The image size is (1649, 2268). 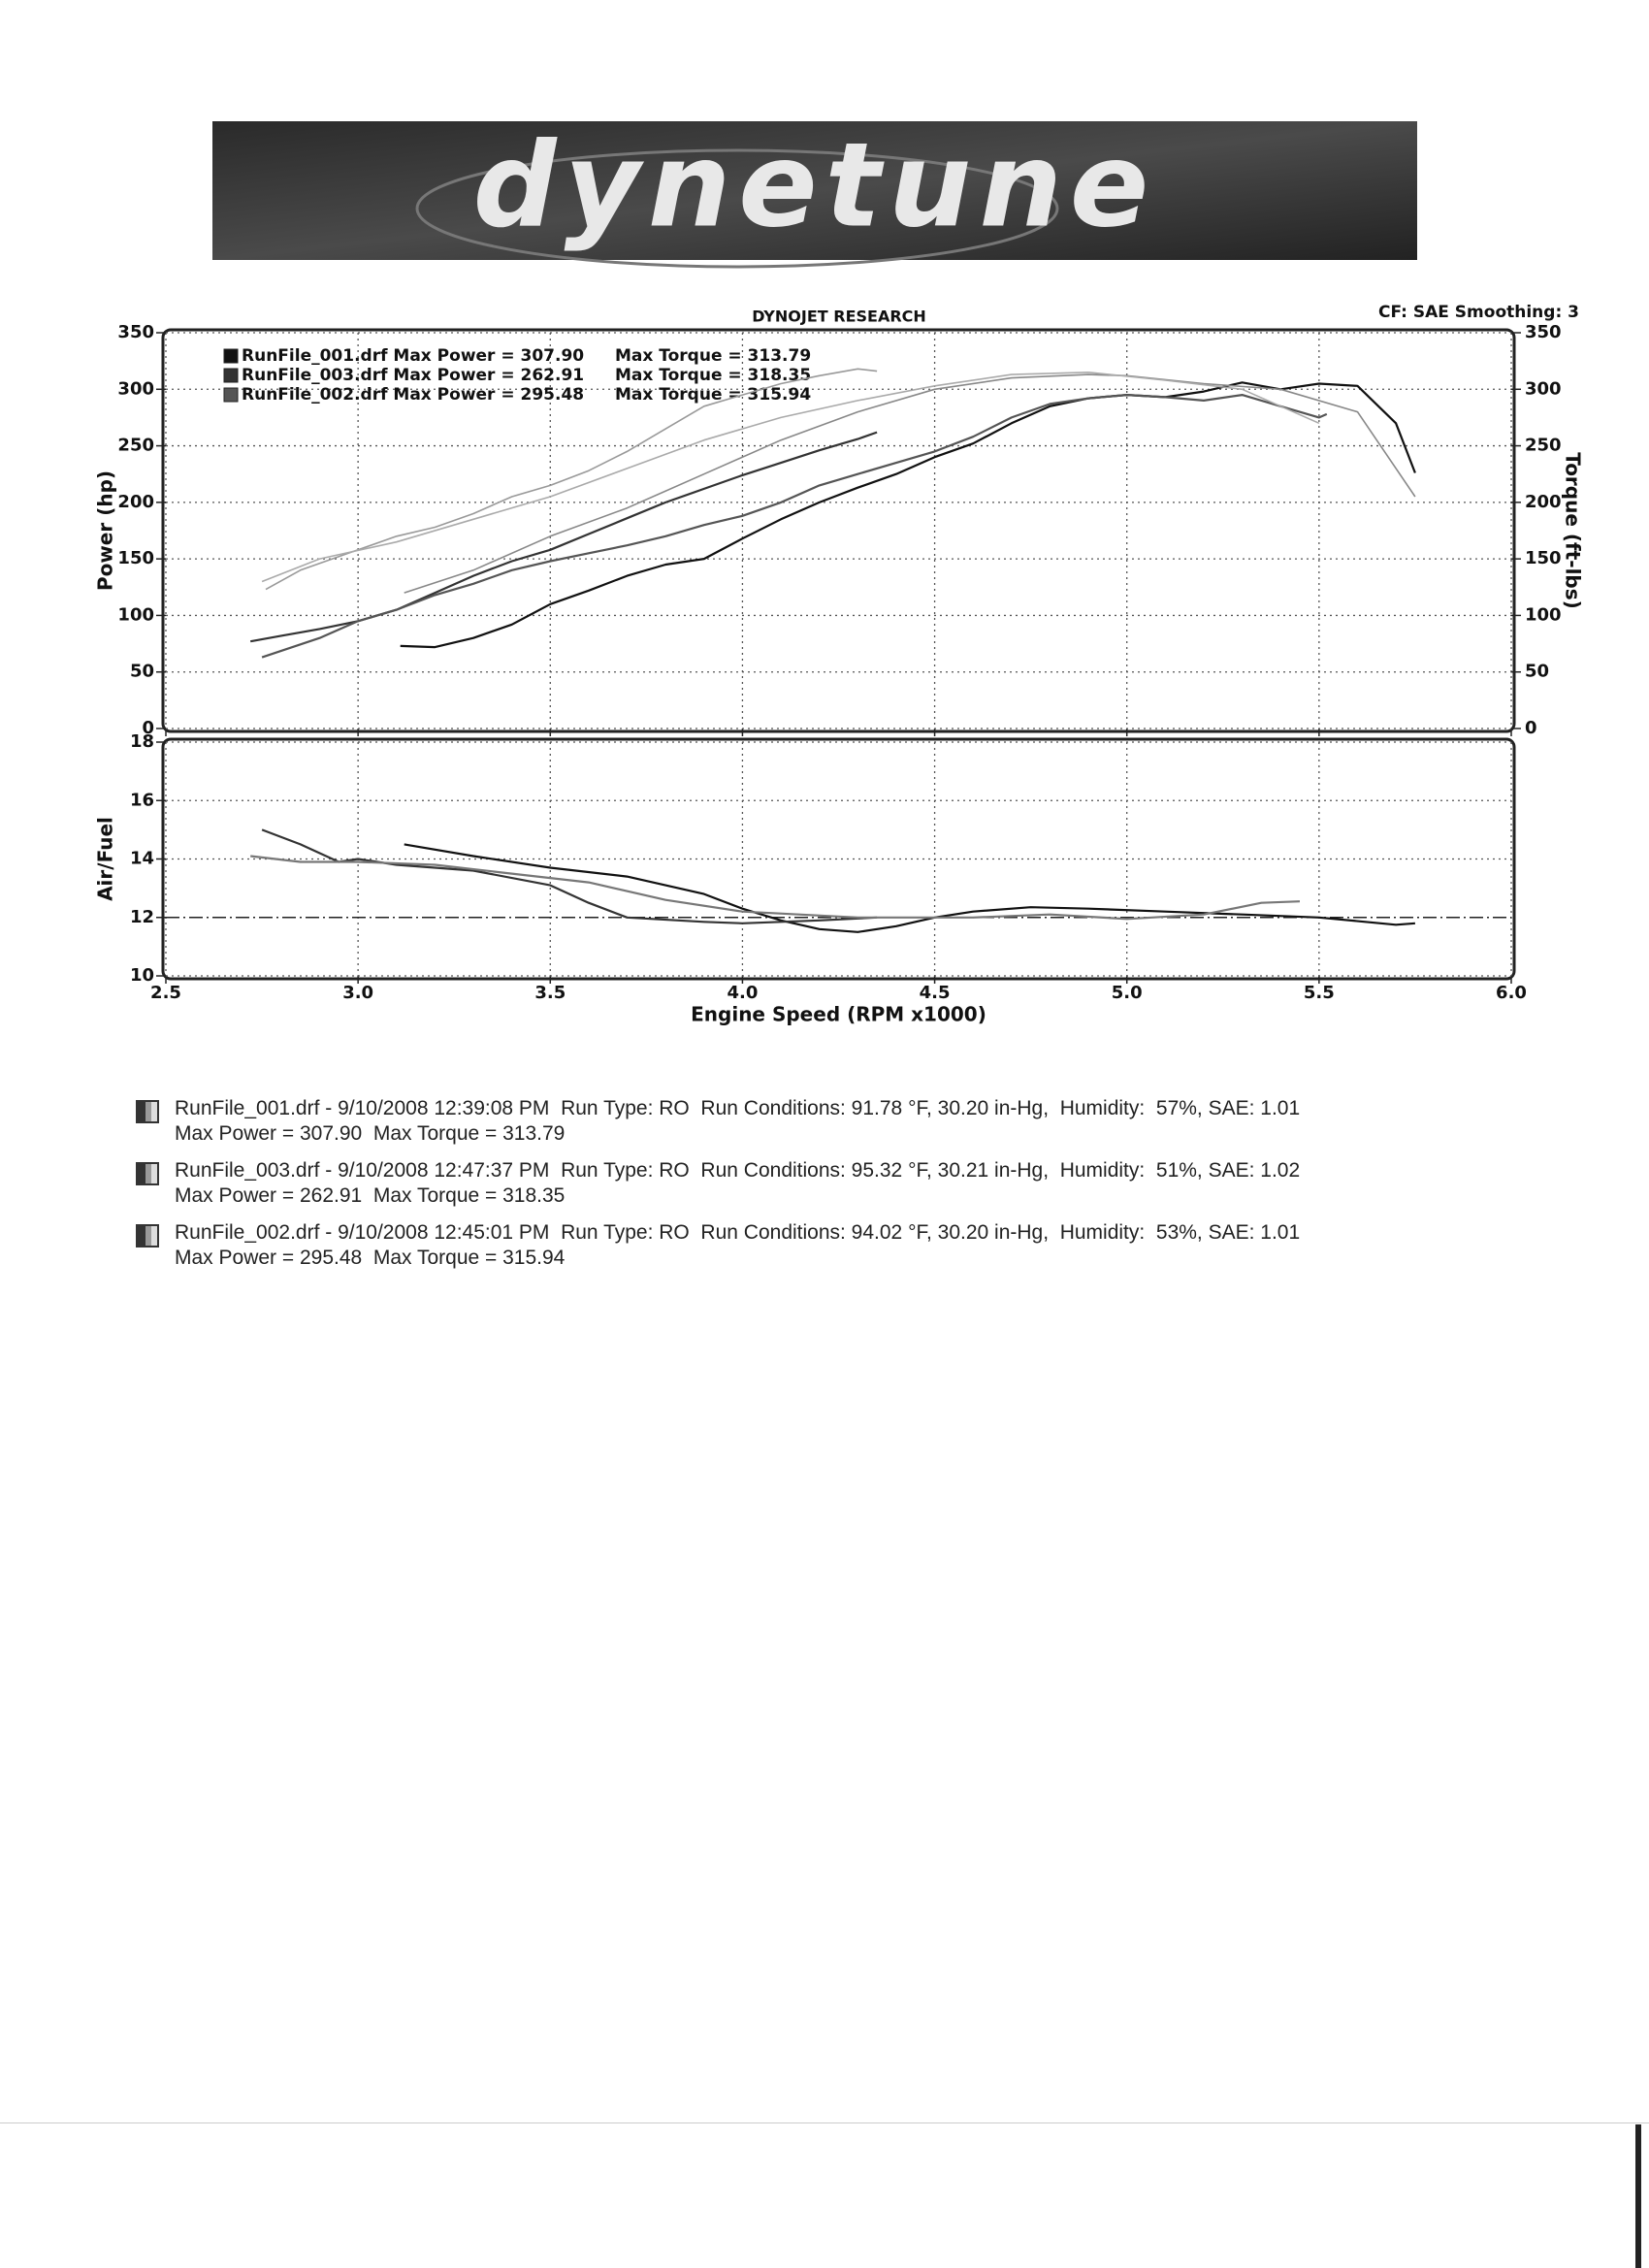 I want to click on y-tick-label: 0, so click(x=148, y=728).